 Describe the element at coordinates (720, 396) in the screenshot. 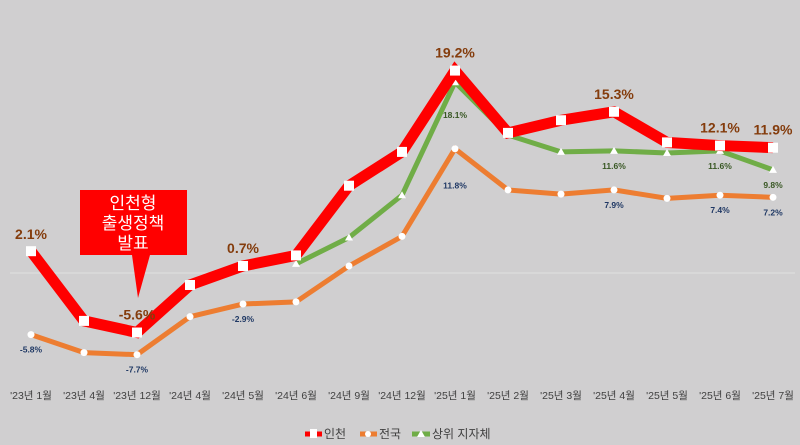

I see `x-tick-label: '25년 6월` at that location.